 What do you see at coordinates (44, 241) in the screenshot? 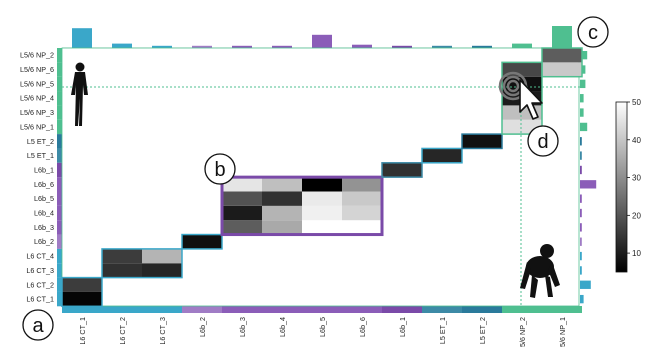
I see `y-tick-label: L6b_2` at bounding box center [44, 241].